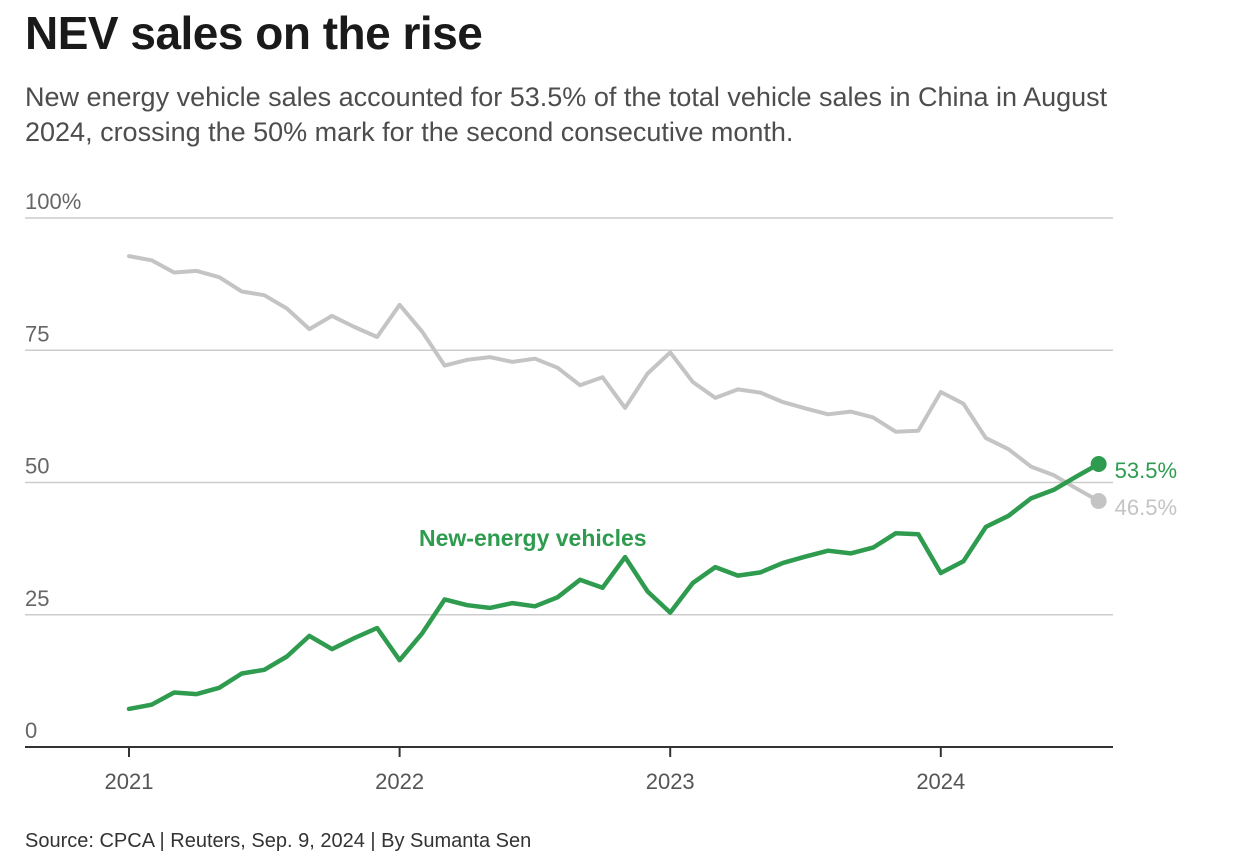  What do you see at coordinates (533, 538) in the screenshot?
I see `nev-series-label: New-energy vehicles` at bounding box center [533, 538].